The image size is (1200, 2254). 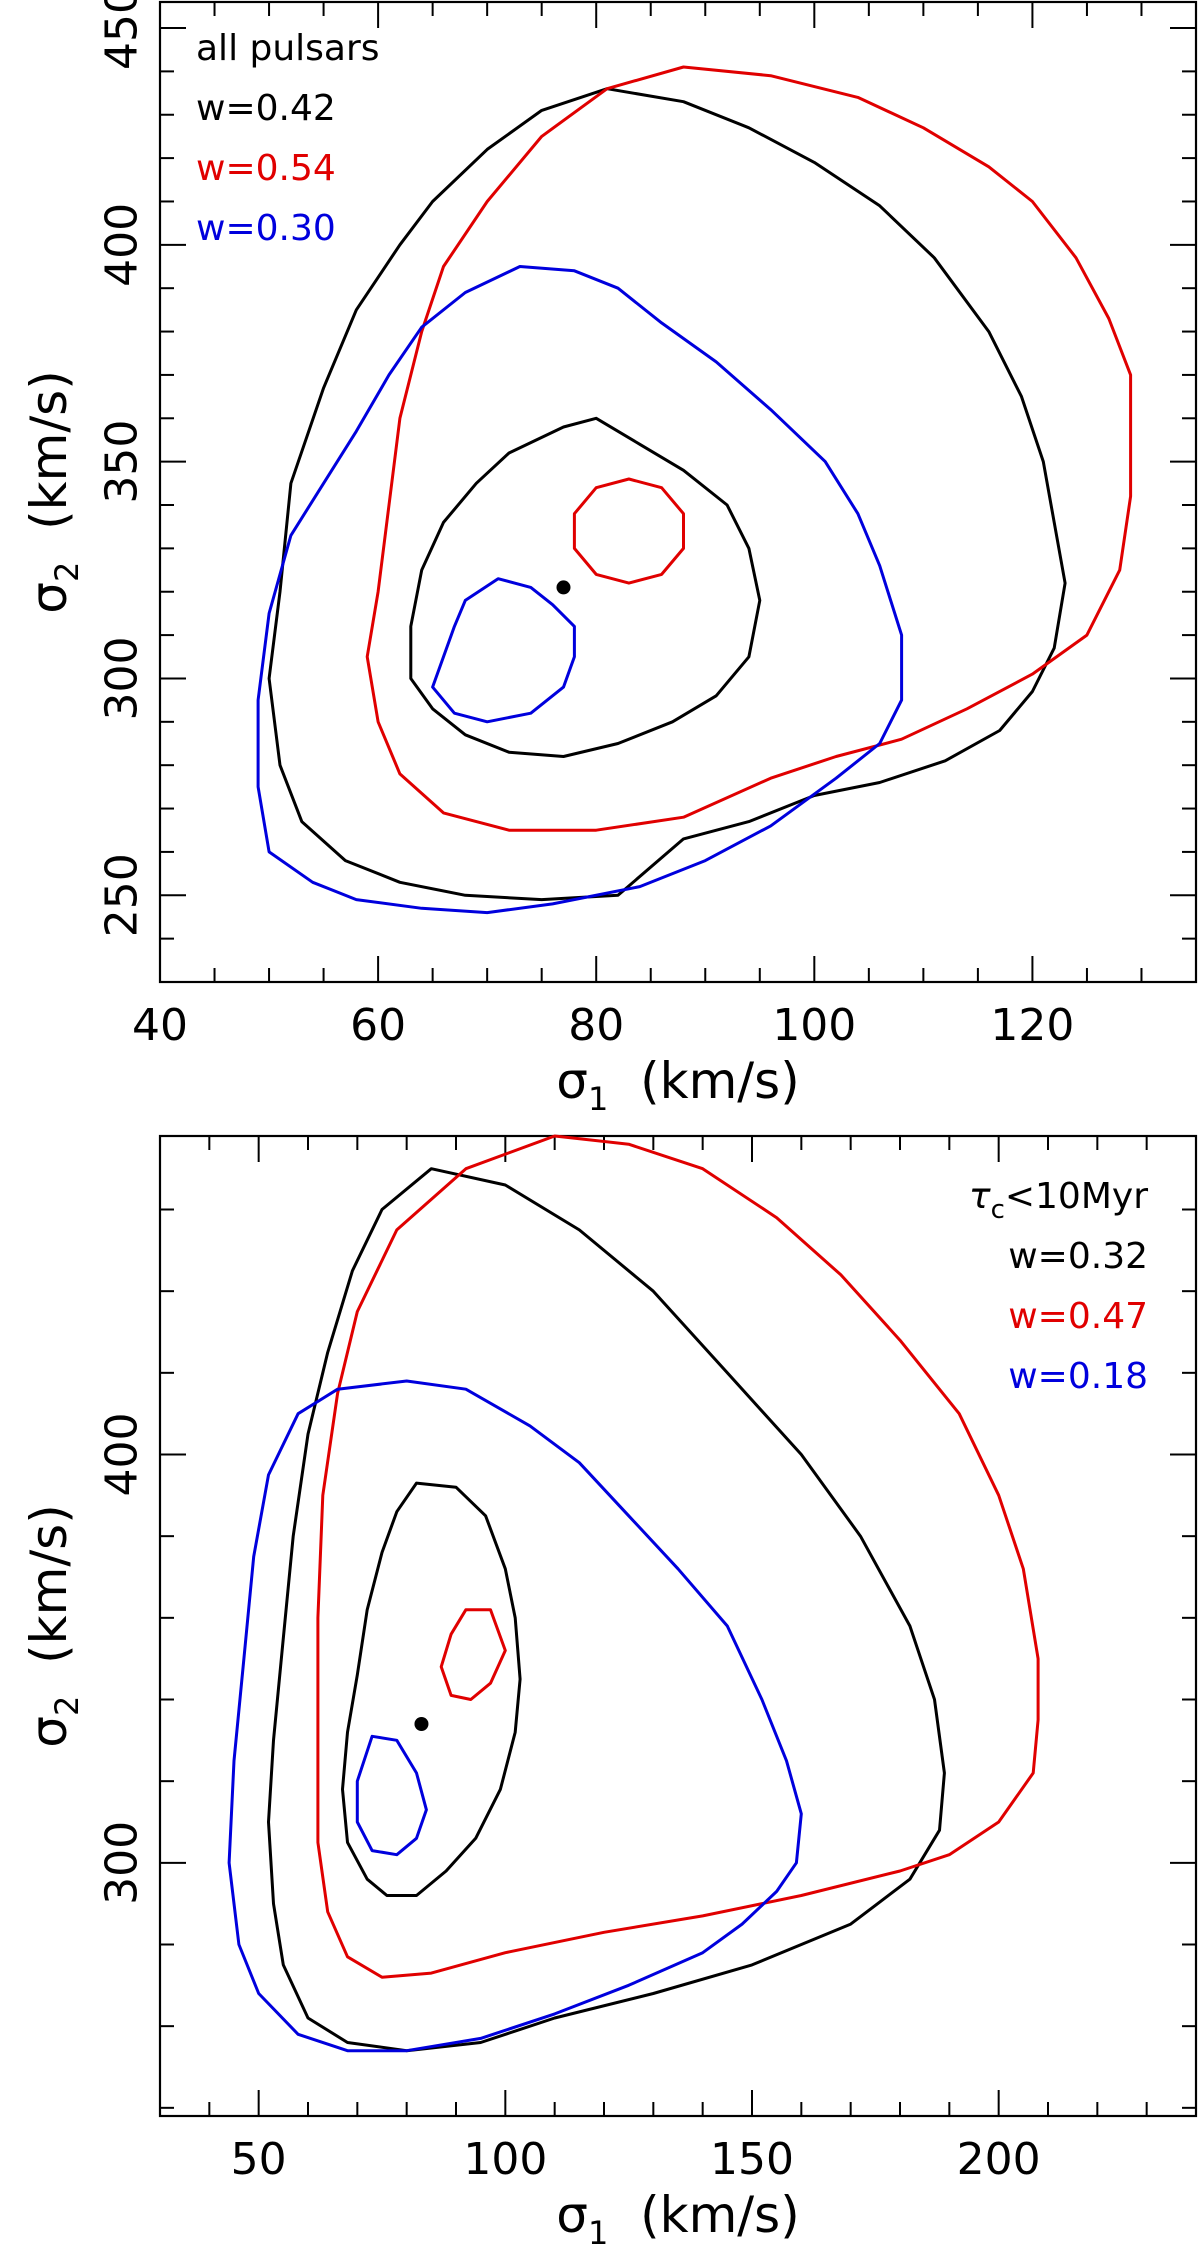 I want to click on x-tick-label: 200, so click(x=999, y=2159).